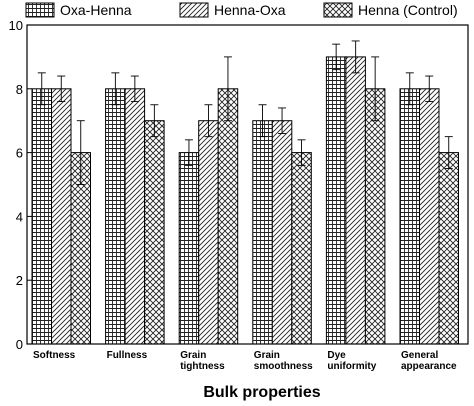  I want to click on x-tick-label: Dye uniformity, so click(351, 361).